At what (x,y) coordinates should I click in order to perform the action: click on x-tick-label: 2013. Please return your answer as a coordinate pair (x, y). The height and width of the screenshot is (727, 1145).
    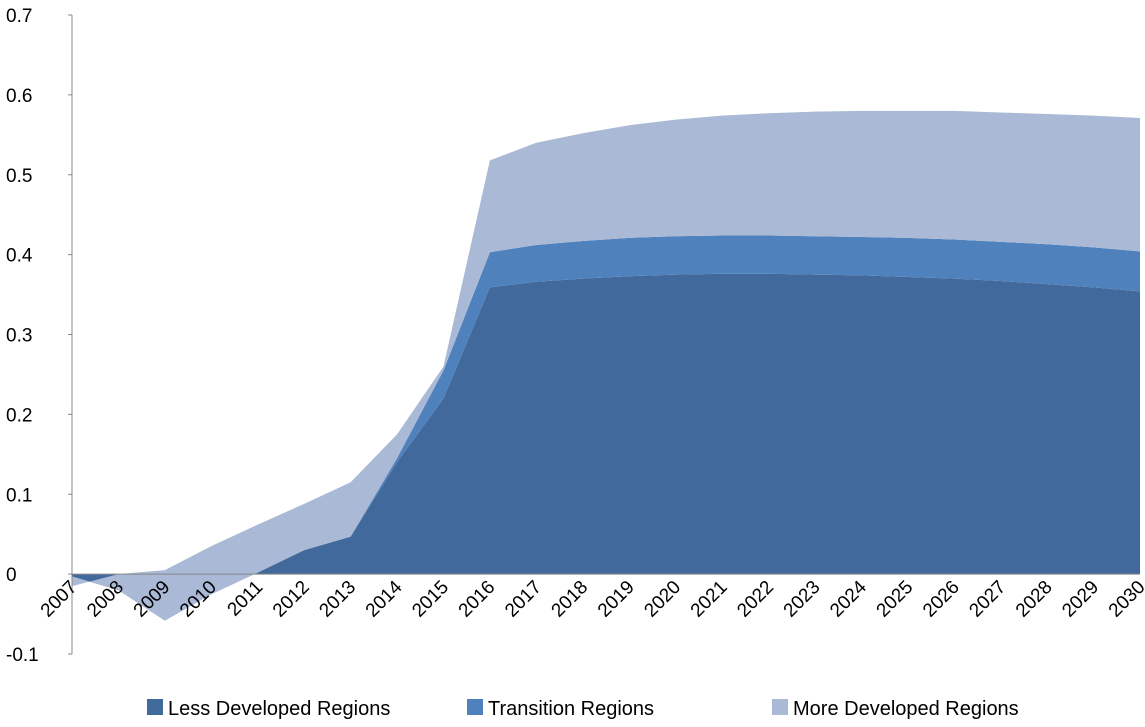
    Looking at the image, I should click on (337, 599).